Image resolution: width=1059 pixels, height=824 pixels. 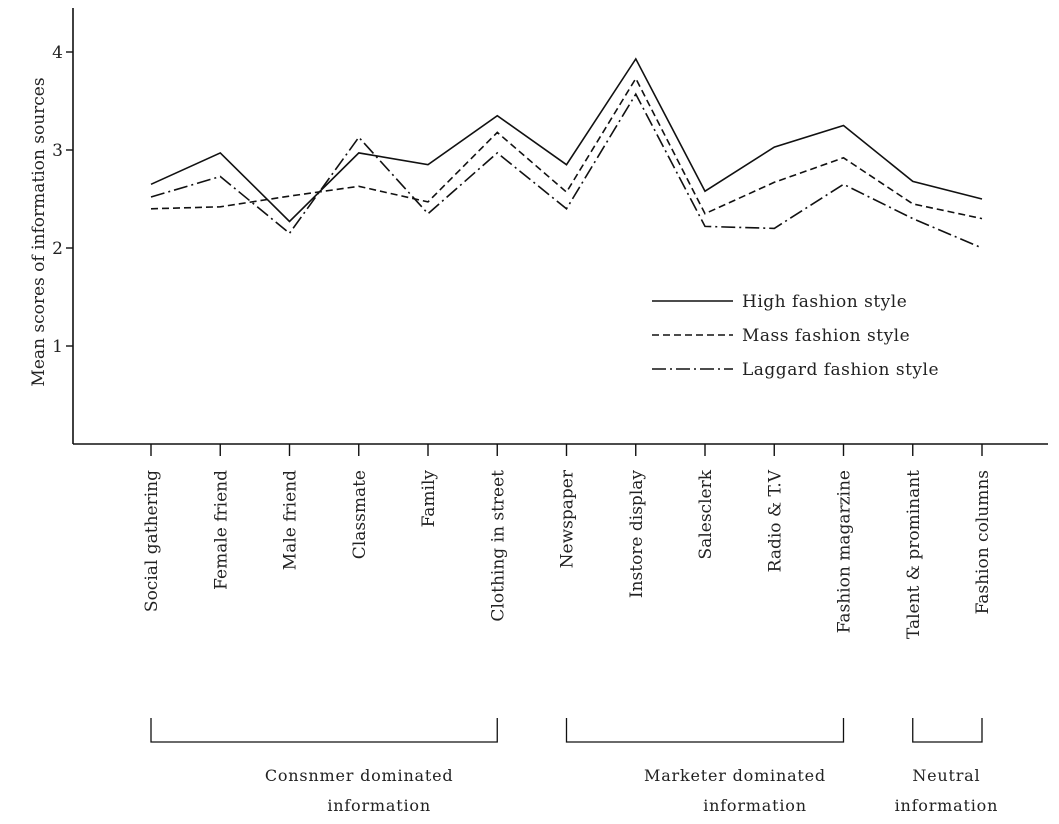 What do you see at coordinates (826, 336) in the screenshot?
I see `legend-label: Mass fashion style` at bounding box center [826, 336].